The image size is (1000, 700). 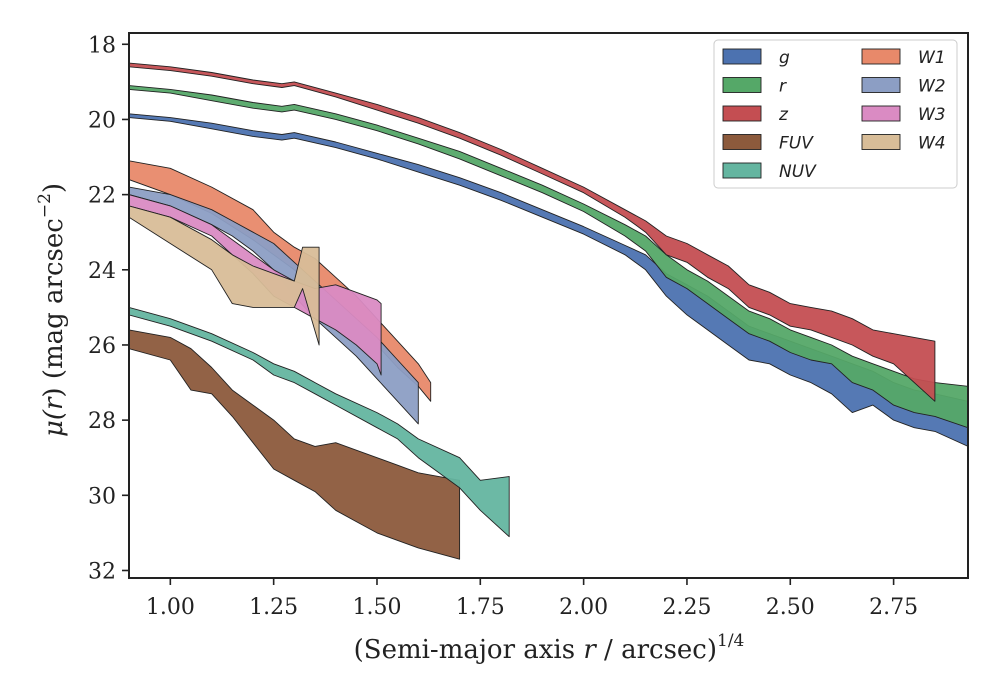 What do you see at coordinates (108, 308) in the screenshot?
I see `y-axis: 18 20 22 24 26 28 30 32` at bounding box center [108, 308].